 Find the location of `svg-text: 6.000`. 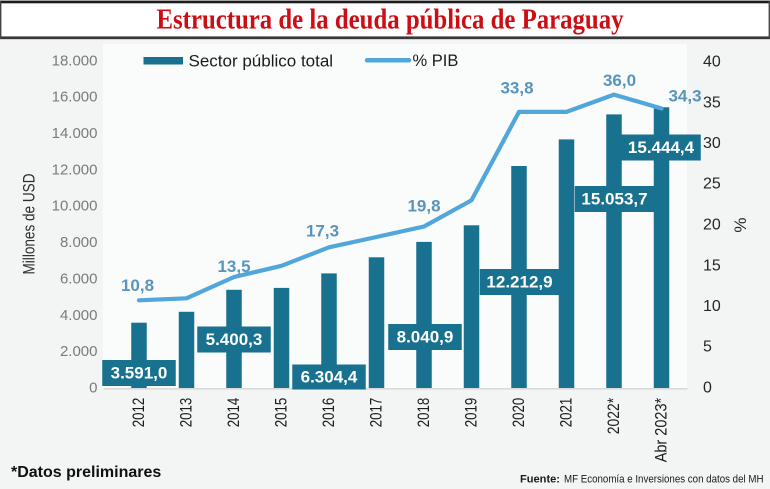

svg-text: 6.000 is located at coordinates (79, 278).